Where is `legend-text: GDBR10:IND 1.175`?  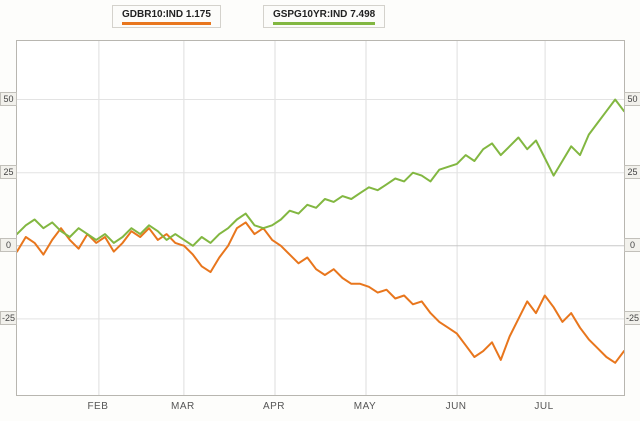 legend-text: GDBR10:IND 1.175 is located at coordinates (166, 14).